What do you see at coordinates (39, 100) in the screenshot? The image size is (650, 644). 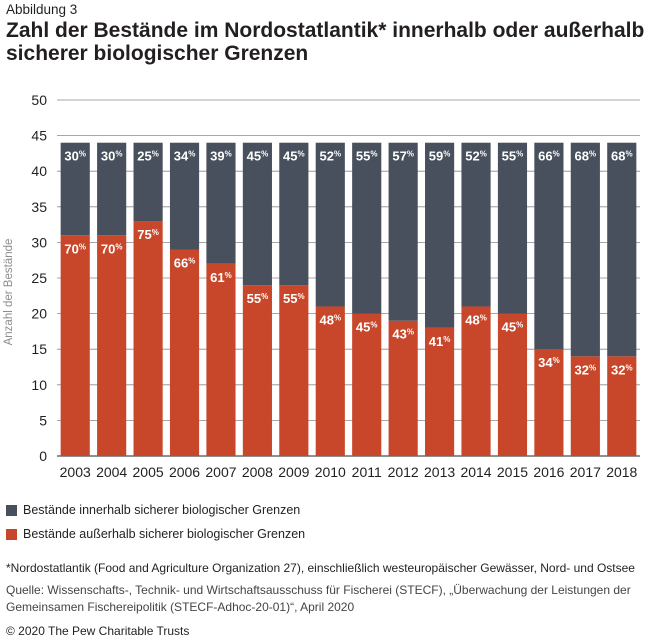 I see `y-tick-label: 50` at bounding box center [39, 100].